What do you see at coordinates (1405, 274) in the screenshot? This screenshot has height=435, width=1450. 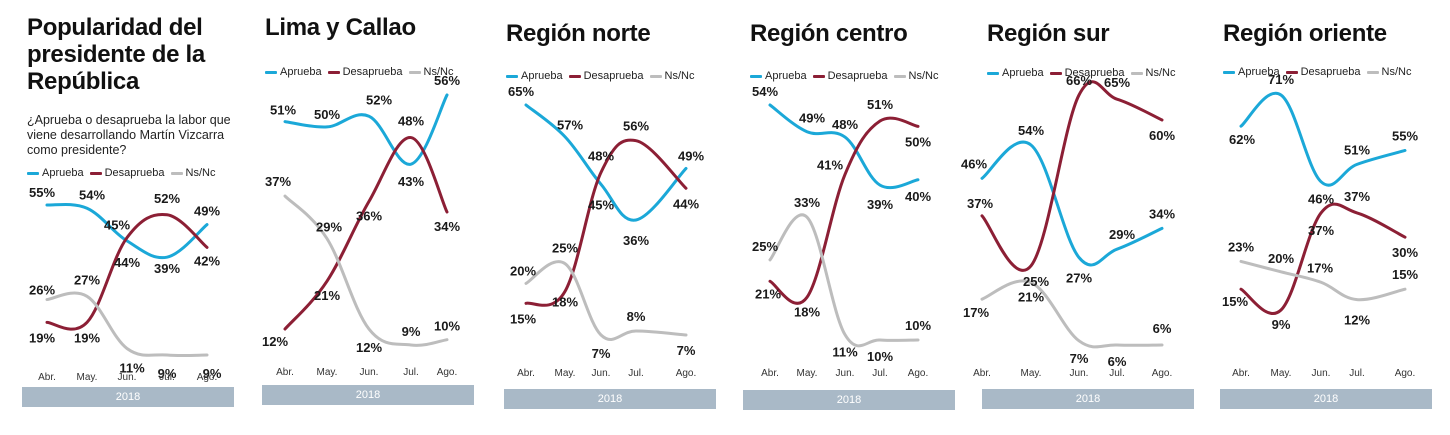 I see `data-label-nsnc: 15%` at bounding box center [1405, 274].